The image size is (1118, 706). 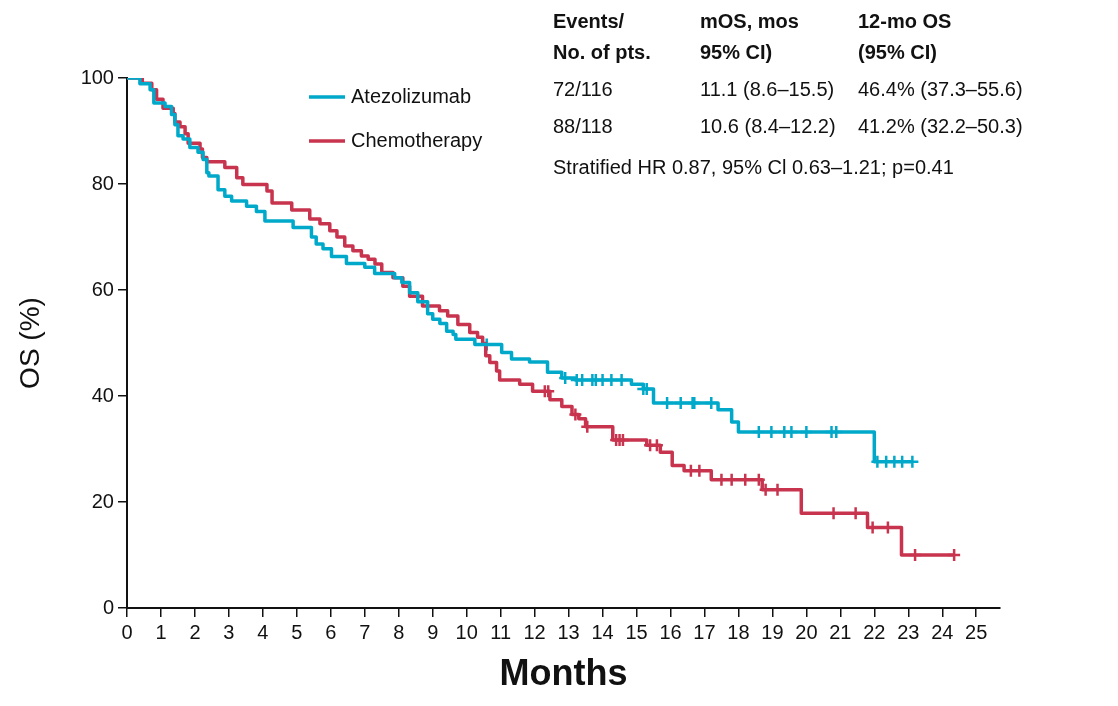 What do you see at coordinates (417, 139) in the screenshot?
I see `legend-label: Chemotherapy` at bounding box center [417, 139].